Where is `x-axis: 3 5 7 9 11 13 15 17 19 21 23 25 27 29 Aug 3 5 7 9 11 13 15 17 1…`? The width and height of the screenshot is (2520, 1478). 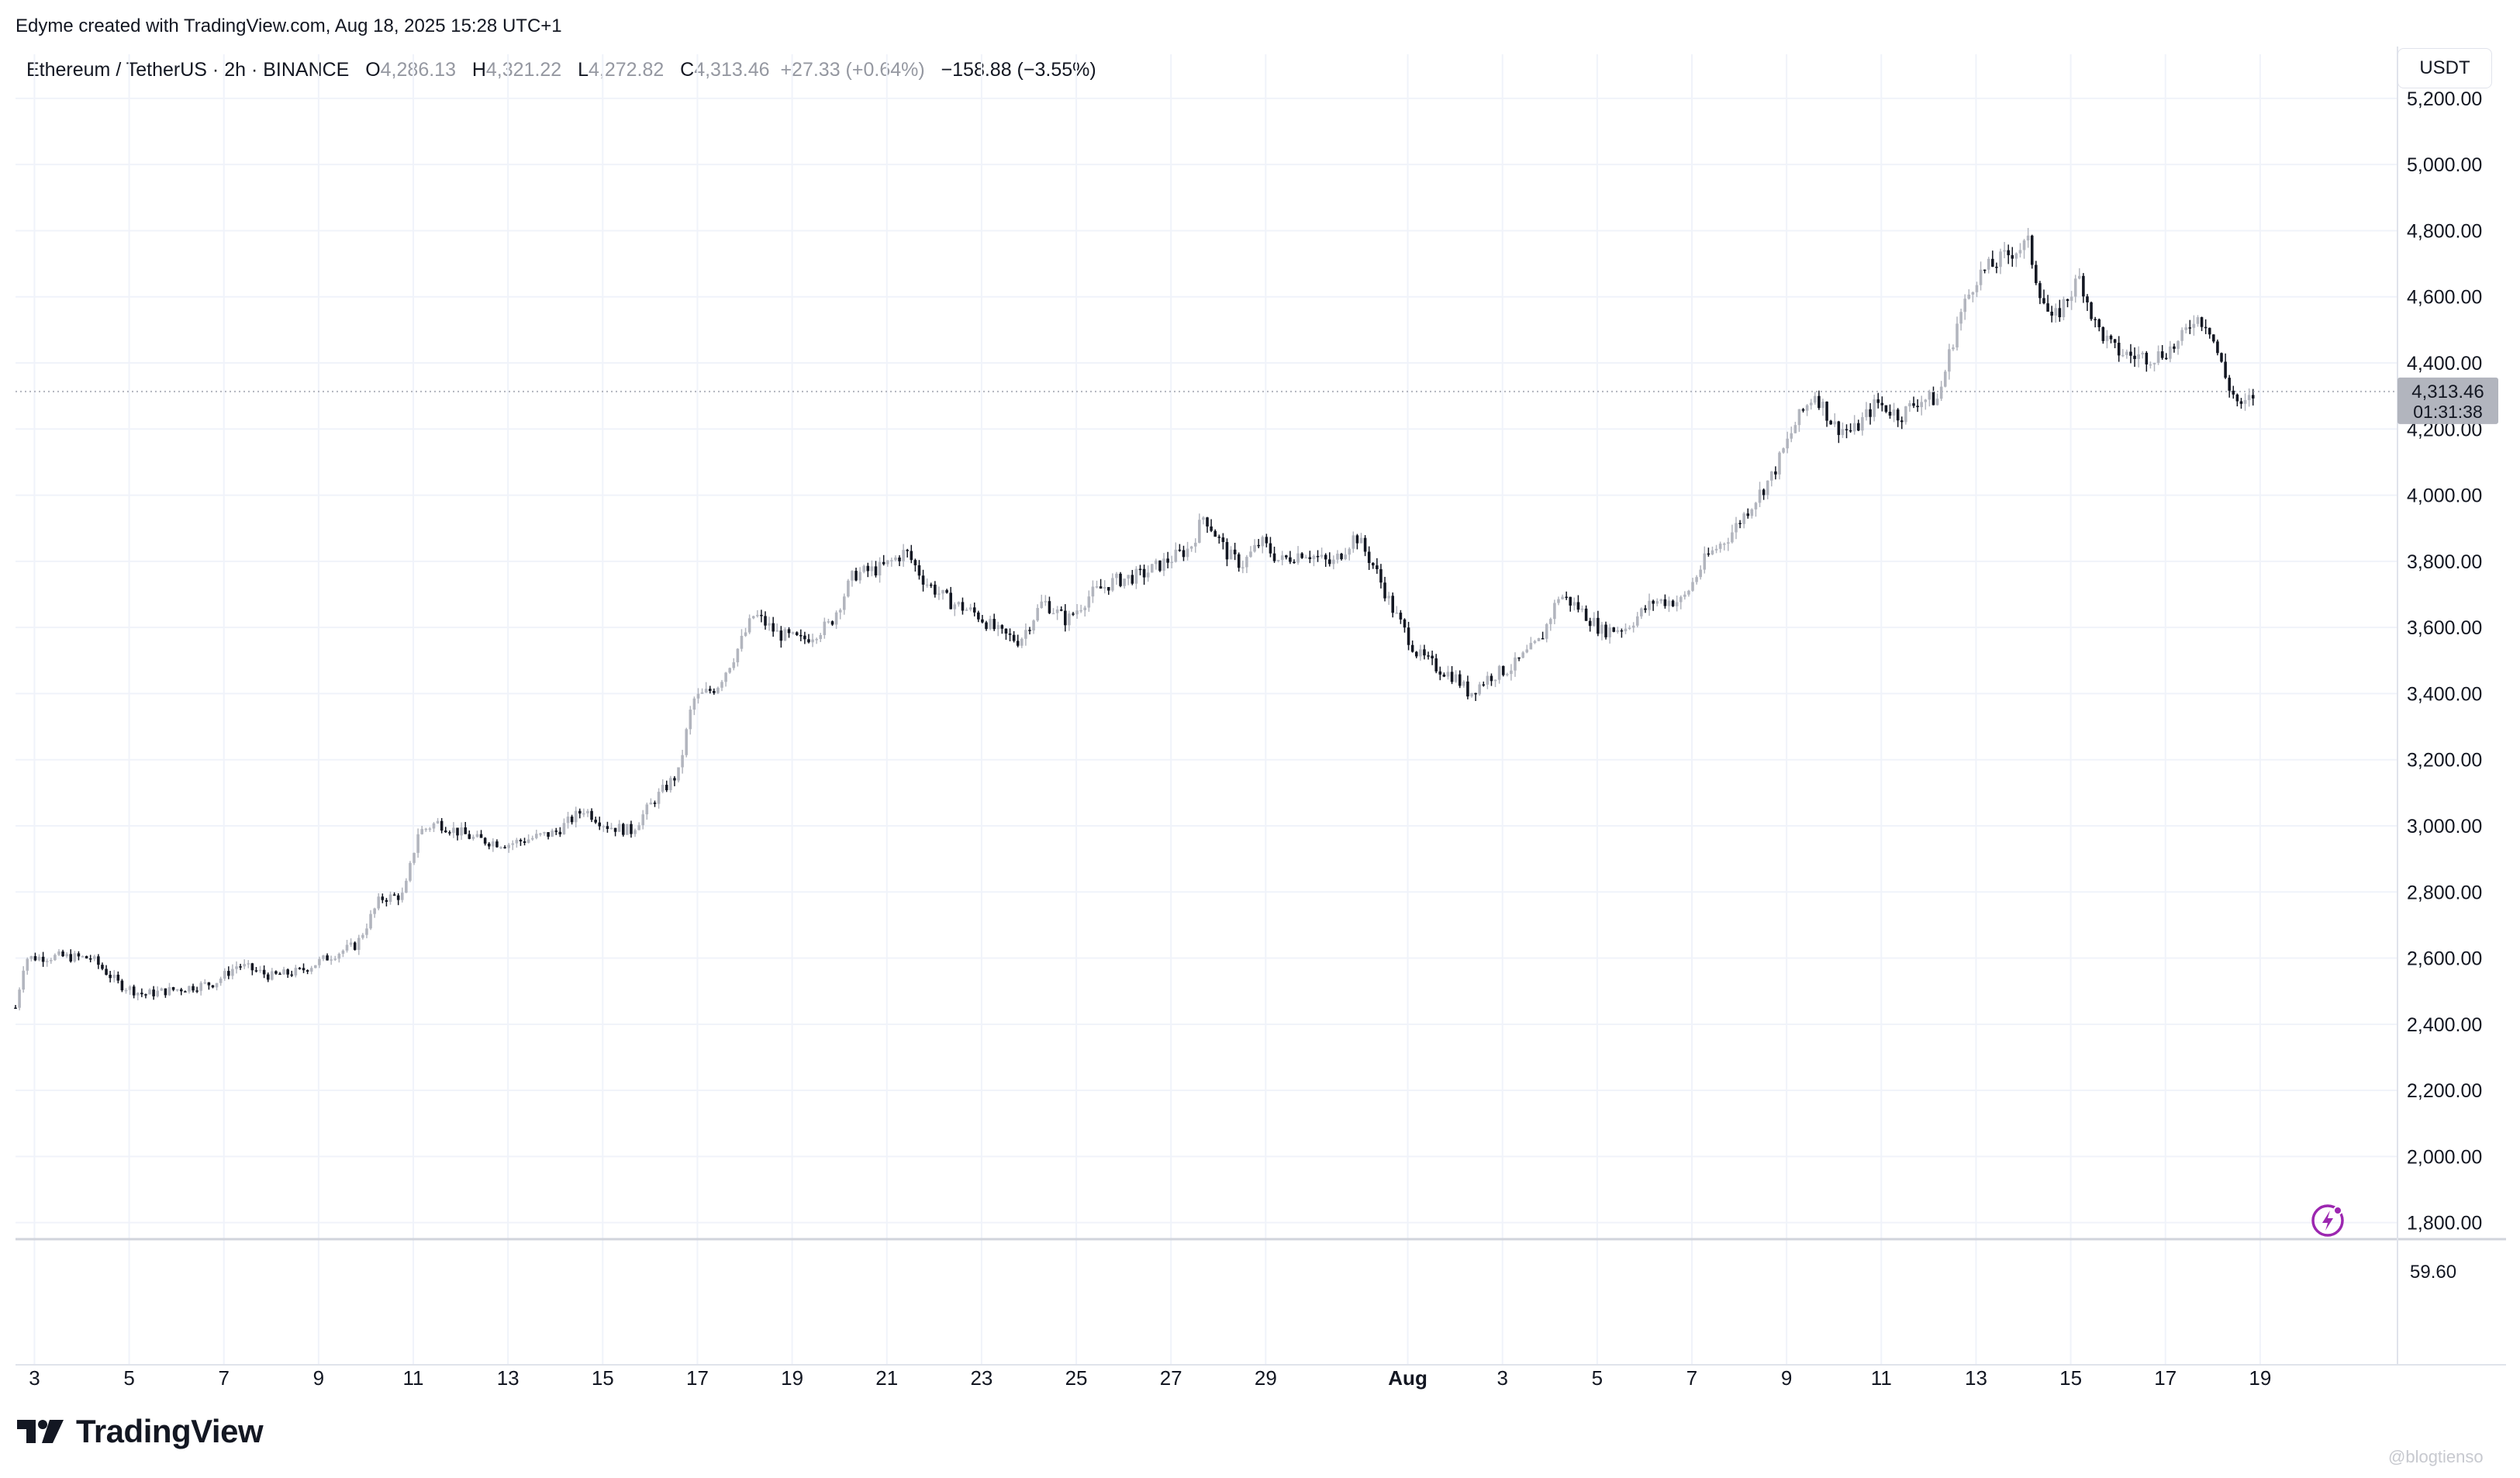 x-axis: 3 5 7 9 11 13 15 17 19 21 23 25 27 29 Aug 3 5 7 9 11 13 15 17 1… is located at coordinates (1150, 1378).